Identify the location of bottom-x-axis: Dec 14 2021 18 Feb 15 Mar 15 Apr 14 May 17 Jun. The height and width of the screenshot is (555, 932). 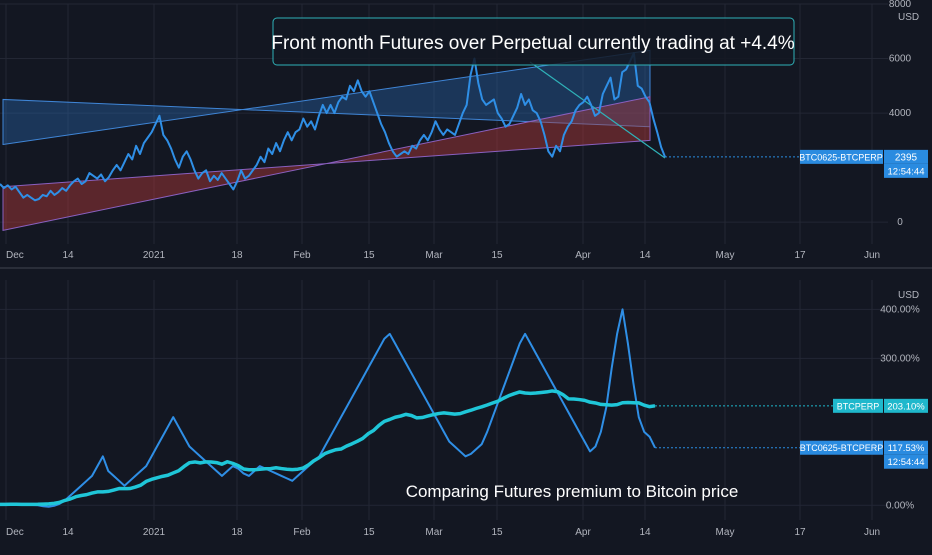
(443, 532).